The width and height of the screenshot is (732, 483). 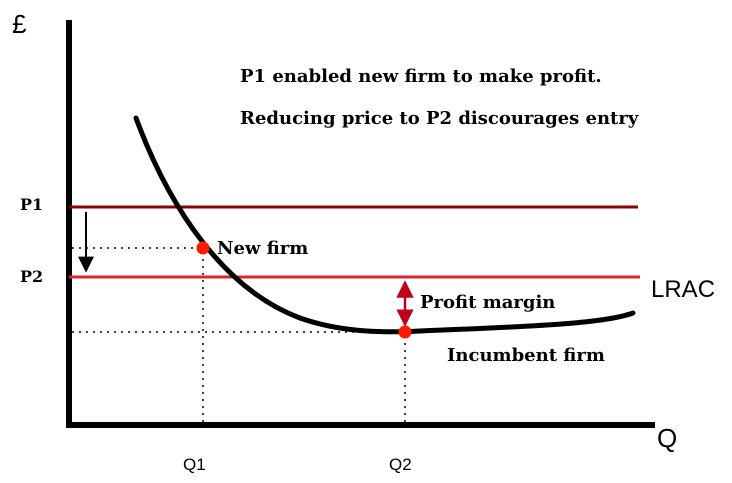 What do you see at coordinates (203, 248) in the screenshot?
I see `new-firm-point` at bounding box center [203, 248].